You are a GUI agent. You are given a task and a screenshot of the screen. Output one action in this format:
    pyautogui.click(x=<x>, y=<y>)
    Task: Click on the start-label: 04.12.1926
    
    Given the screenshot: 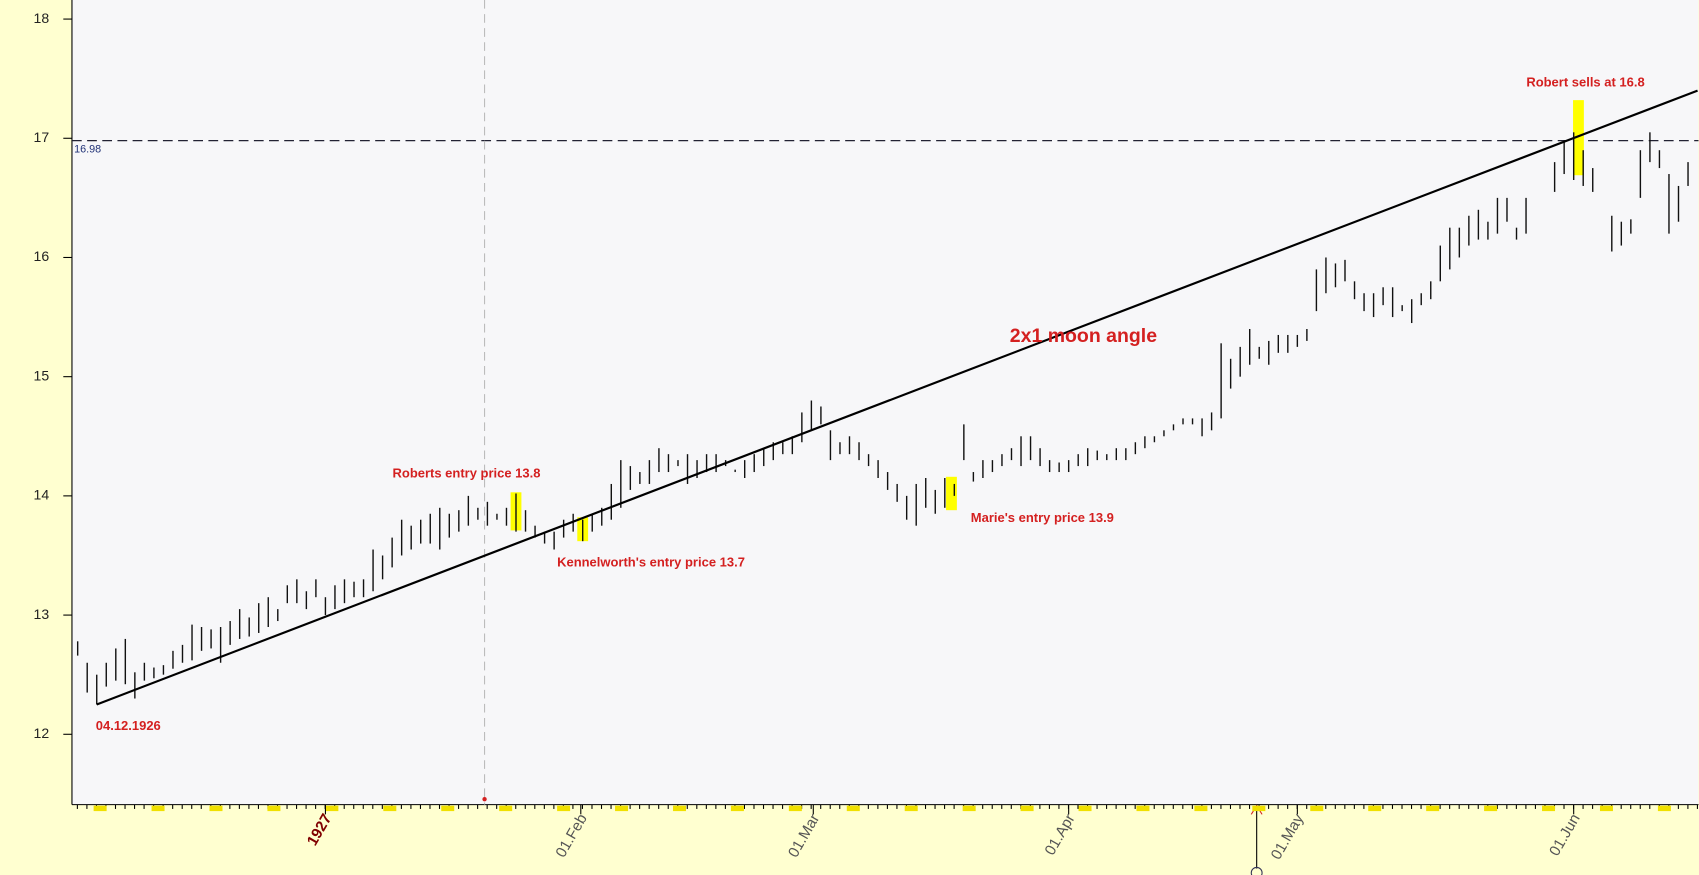 What is the action you would take?
    pyautogui.click(x=128, y=725)
    